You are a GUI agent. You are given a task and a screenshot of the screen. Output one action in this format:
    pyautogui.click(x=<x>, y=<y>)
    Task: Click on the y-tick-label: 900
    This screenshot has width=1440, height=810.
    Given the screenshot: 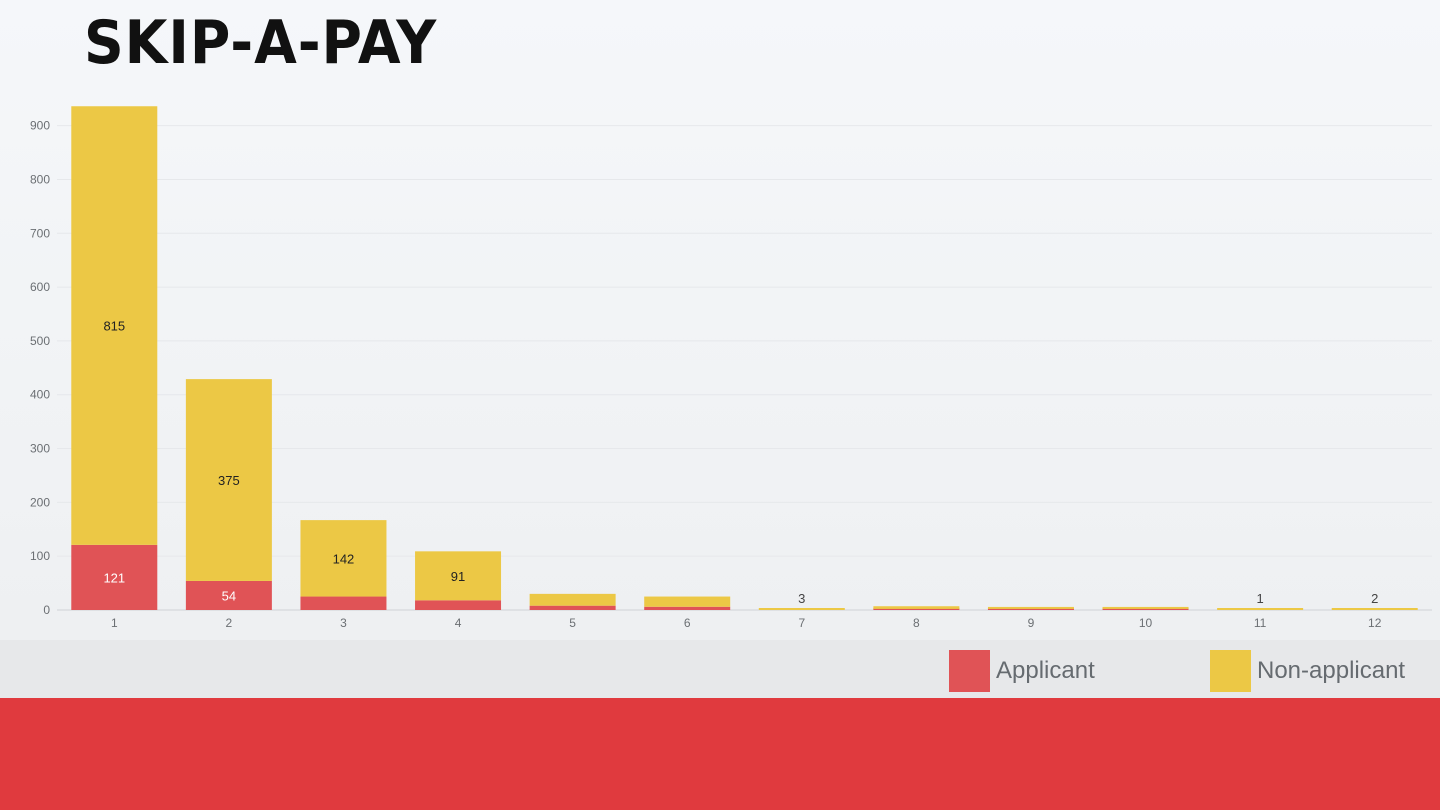 What is the action you would take?
    pyautogui.click(x=40, y=126)
    